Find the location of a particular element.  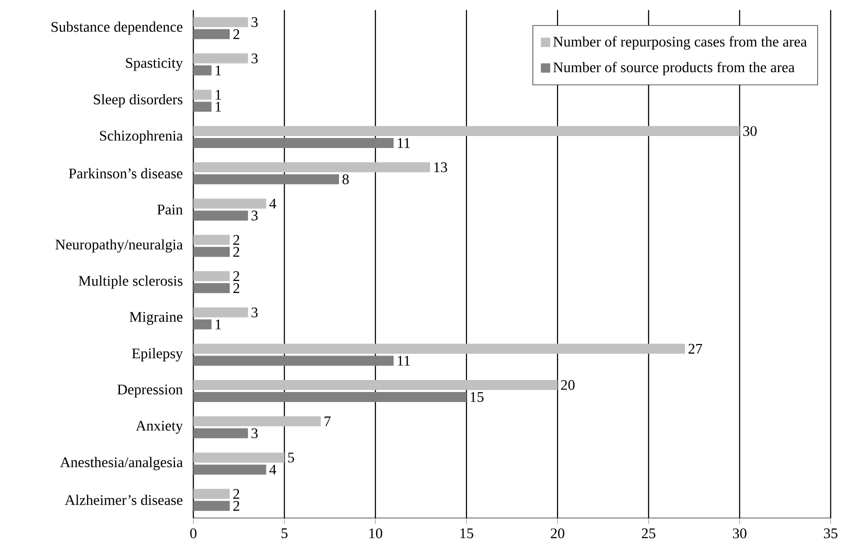

y-tick-label: Multiple sclerosis is located at coordinates (130, 282).